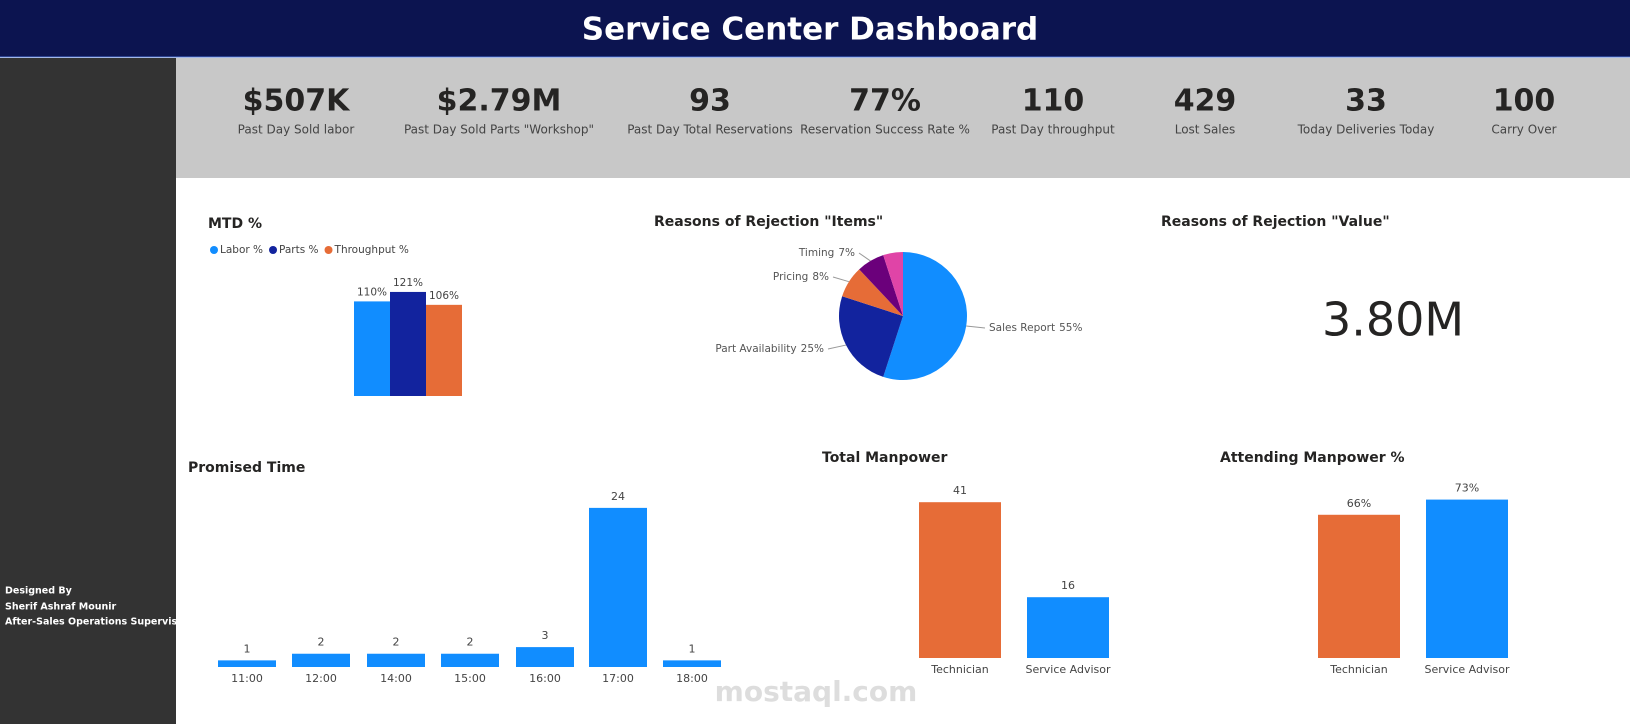 The height and width of the screenshot is (724, 1630). I want to click on chart-title: Reasons of Rejection "Items", so click(768, 222).